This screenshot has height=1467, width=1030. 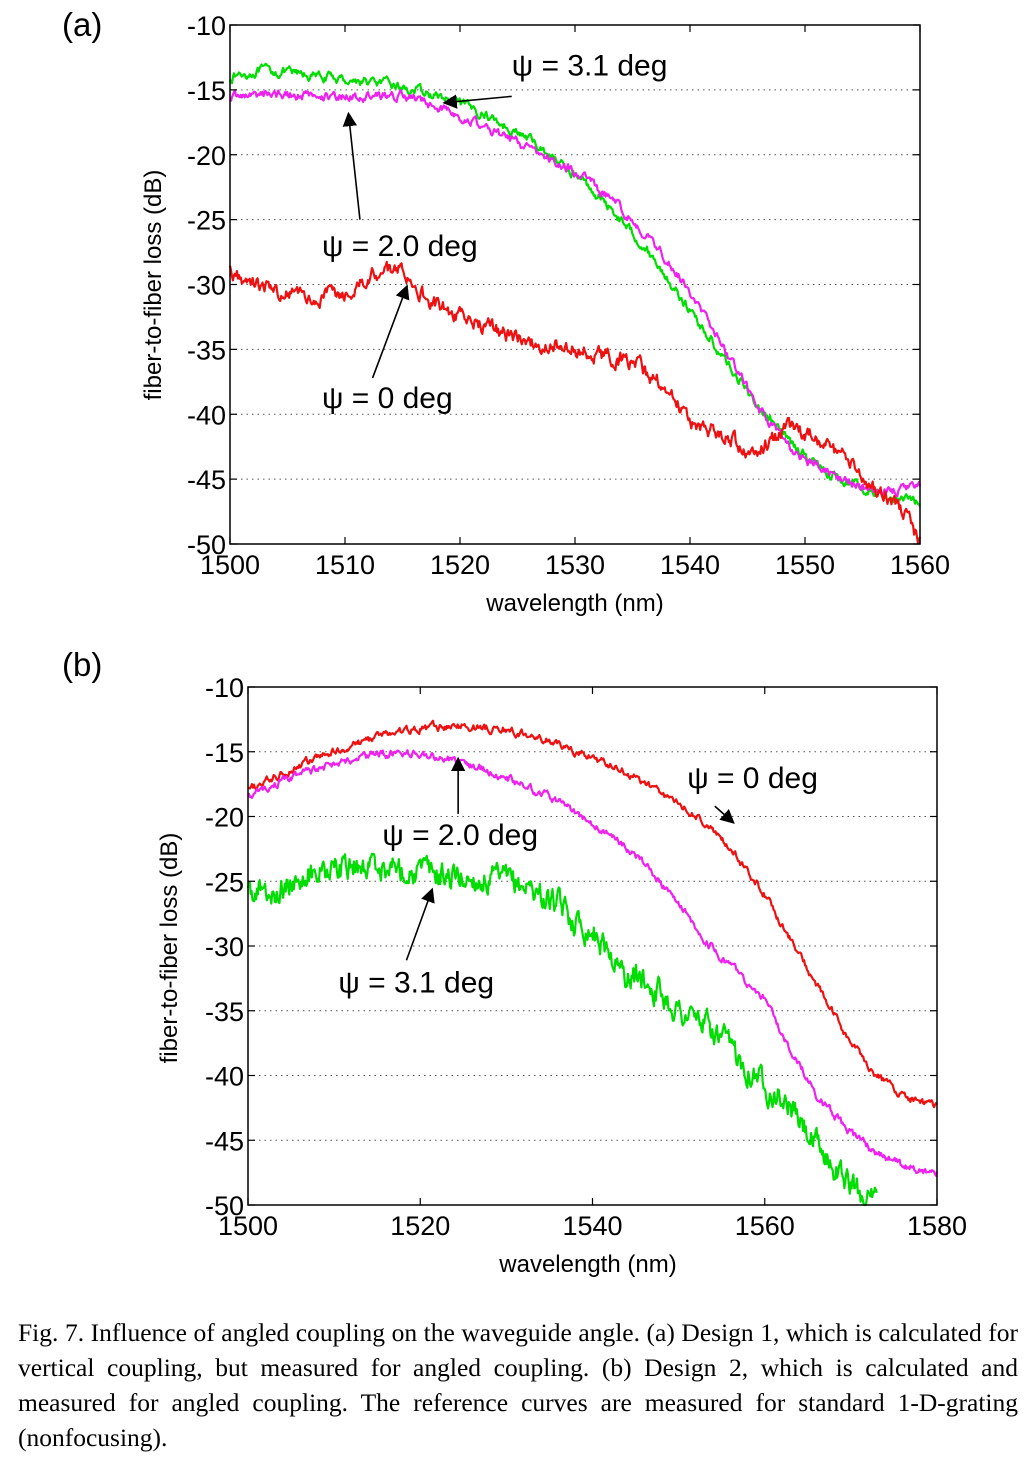 What do you see at coordinates (494, 232) in the screenshot?
I see `panel-a-annotations: ψ = 3.1 deg ψ = 2.0 deg ψ = 0 deg` at bounding box center [494, 232].